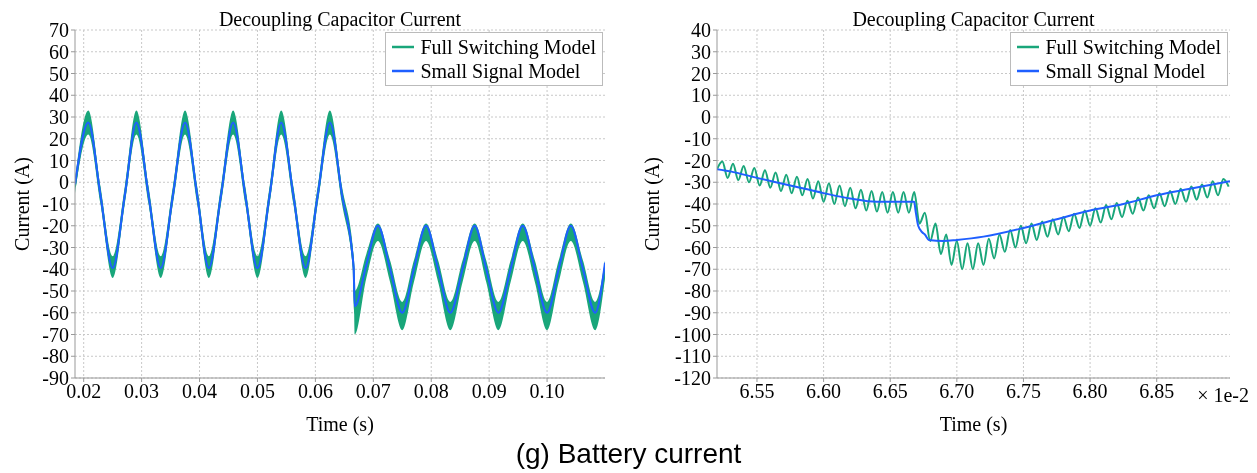 This screenshot has width=1257, height=473. Describe the element at coordinates (890, 391) in the screenshot. I see `x-tick-label: 6.65` at that location.